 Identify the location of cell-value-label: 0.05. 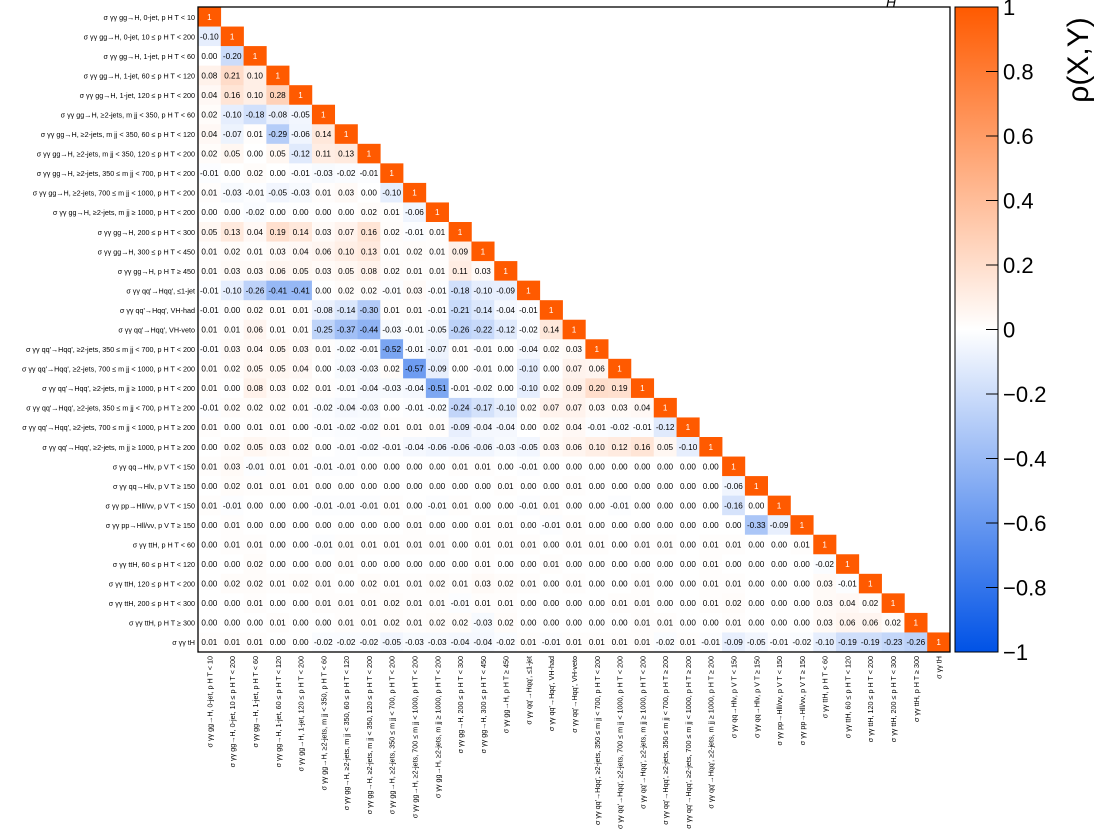
(278, 349).